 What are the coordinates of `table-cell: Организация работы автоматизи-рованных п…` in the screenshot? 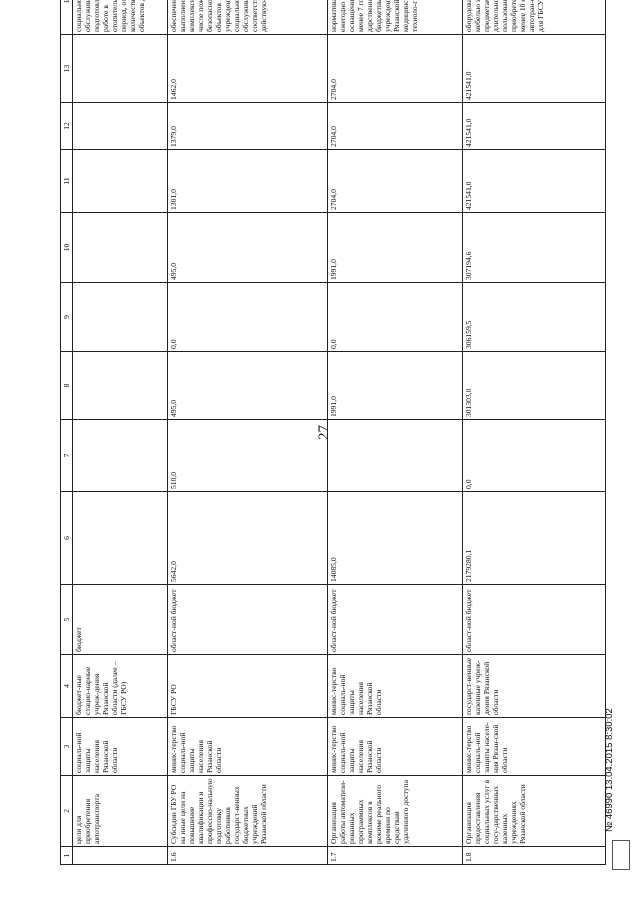 It's located at (395, 811).